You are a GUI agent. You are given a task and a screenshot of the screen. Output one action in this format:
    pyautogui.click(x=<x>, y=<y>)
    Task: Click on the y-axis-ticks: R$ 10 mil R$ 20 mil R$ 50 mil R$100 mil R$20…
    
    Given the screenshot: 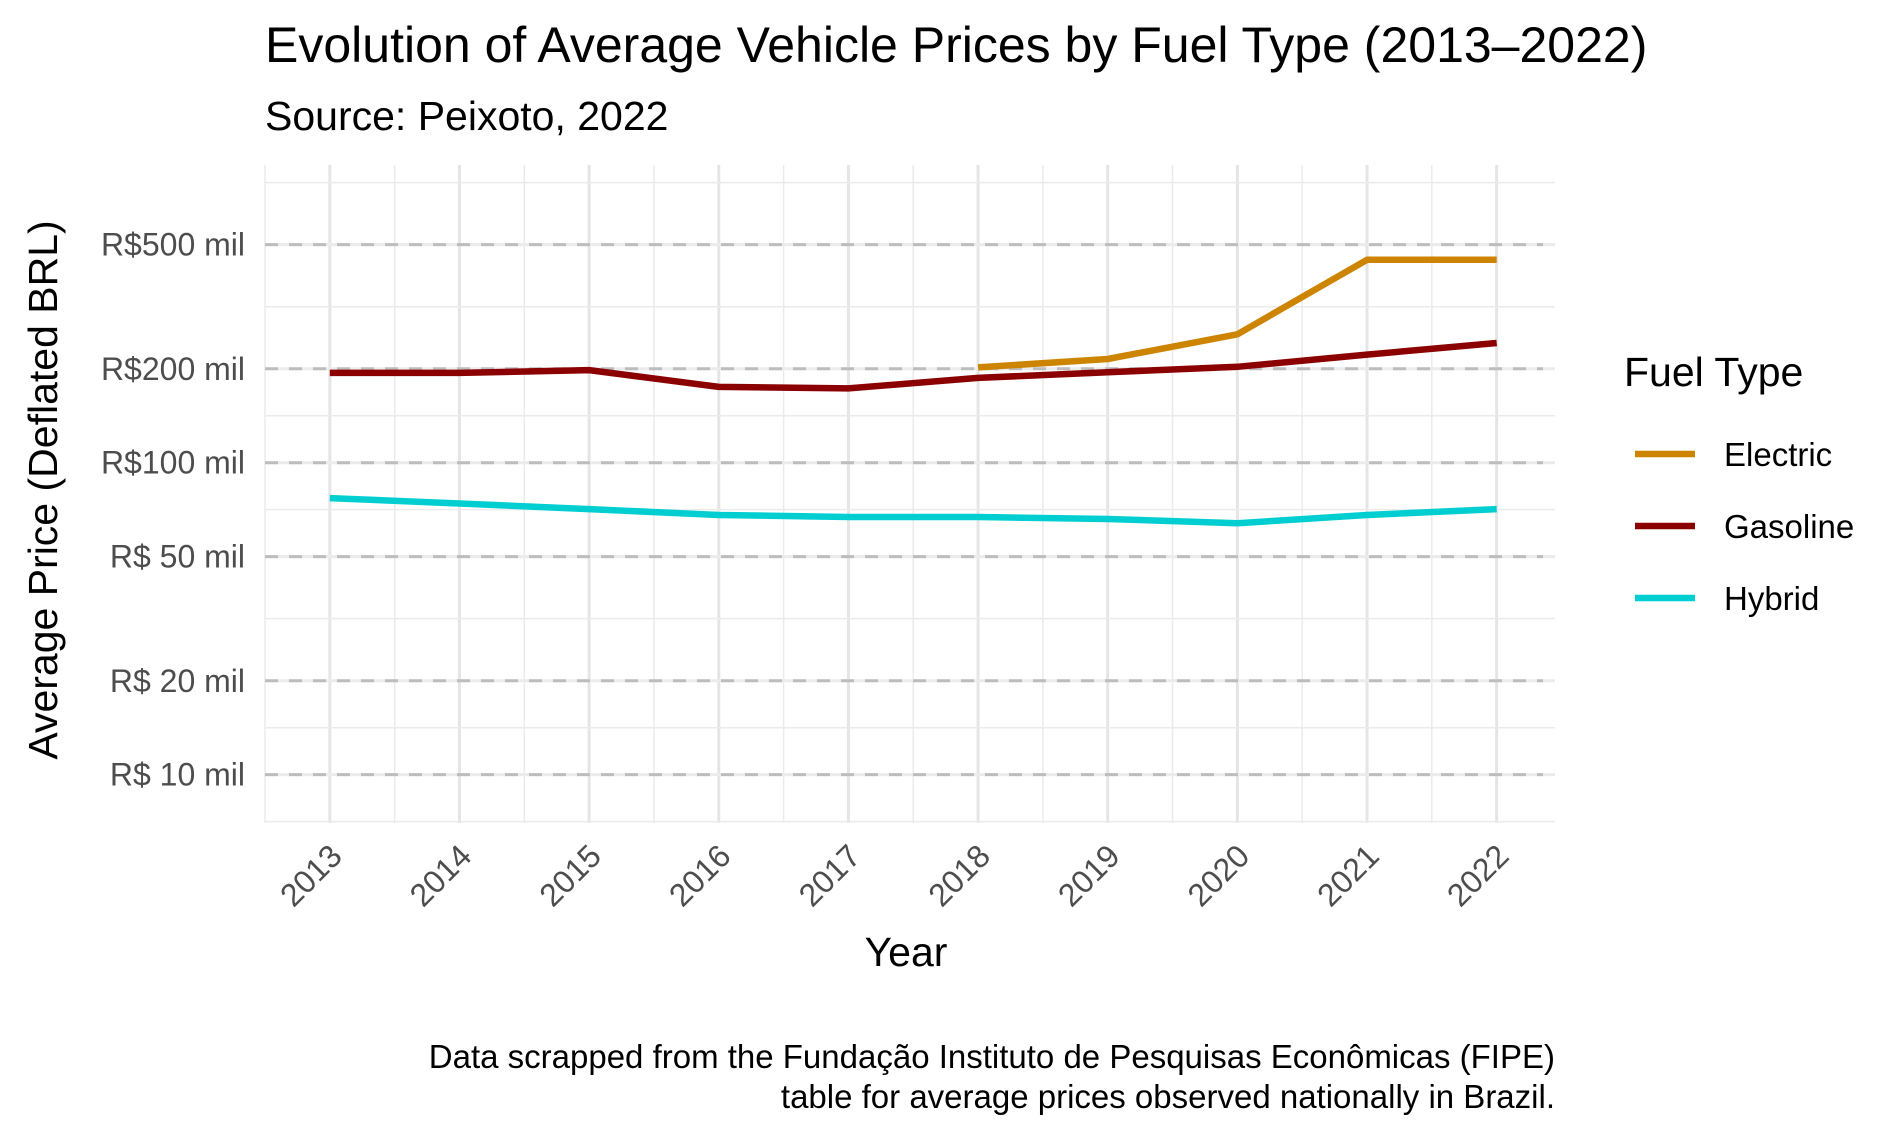 What is the action you would take?
    pyautogui.click(x=173, y=510)
    